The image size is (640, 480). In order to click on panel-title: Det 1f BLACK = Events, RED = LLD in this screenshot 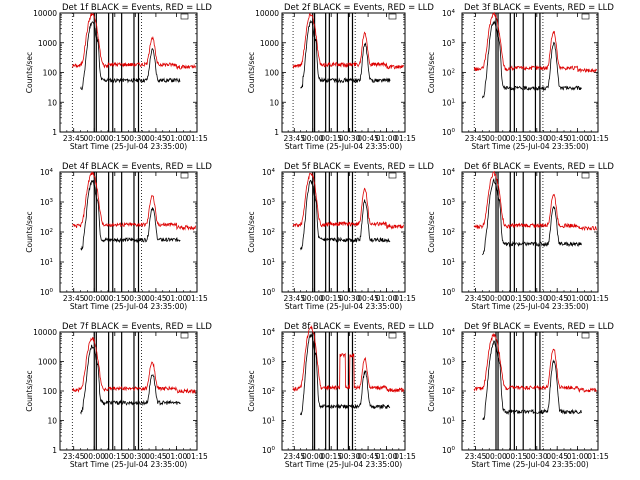, I will do `click(137, 8)`.